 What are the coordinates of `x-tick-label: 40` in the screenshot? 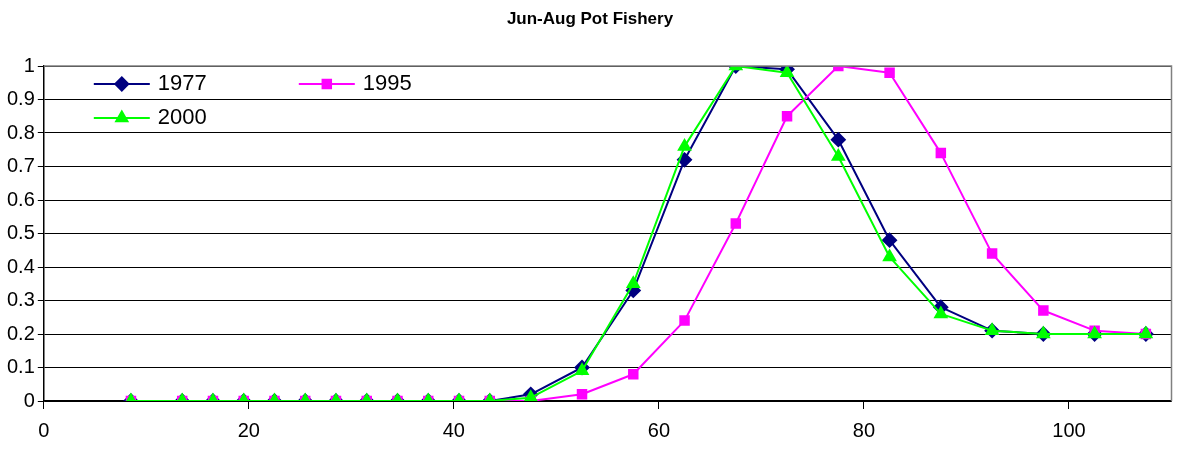 It's located at (453, 429).